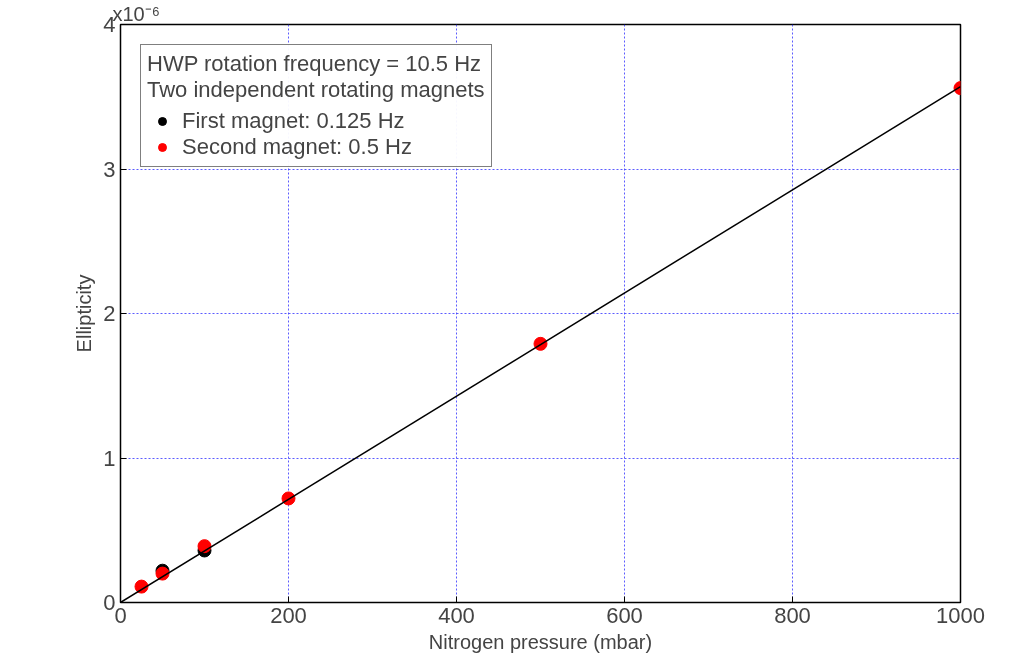 This screenshot has width=1013, height=664. What do you see at coordinates (136, 13) in the screenshot?
I see `text: x10⁻⁶` at bounding box center [136, 13].